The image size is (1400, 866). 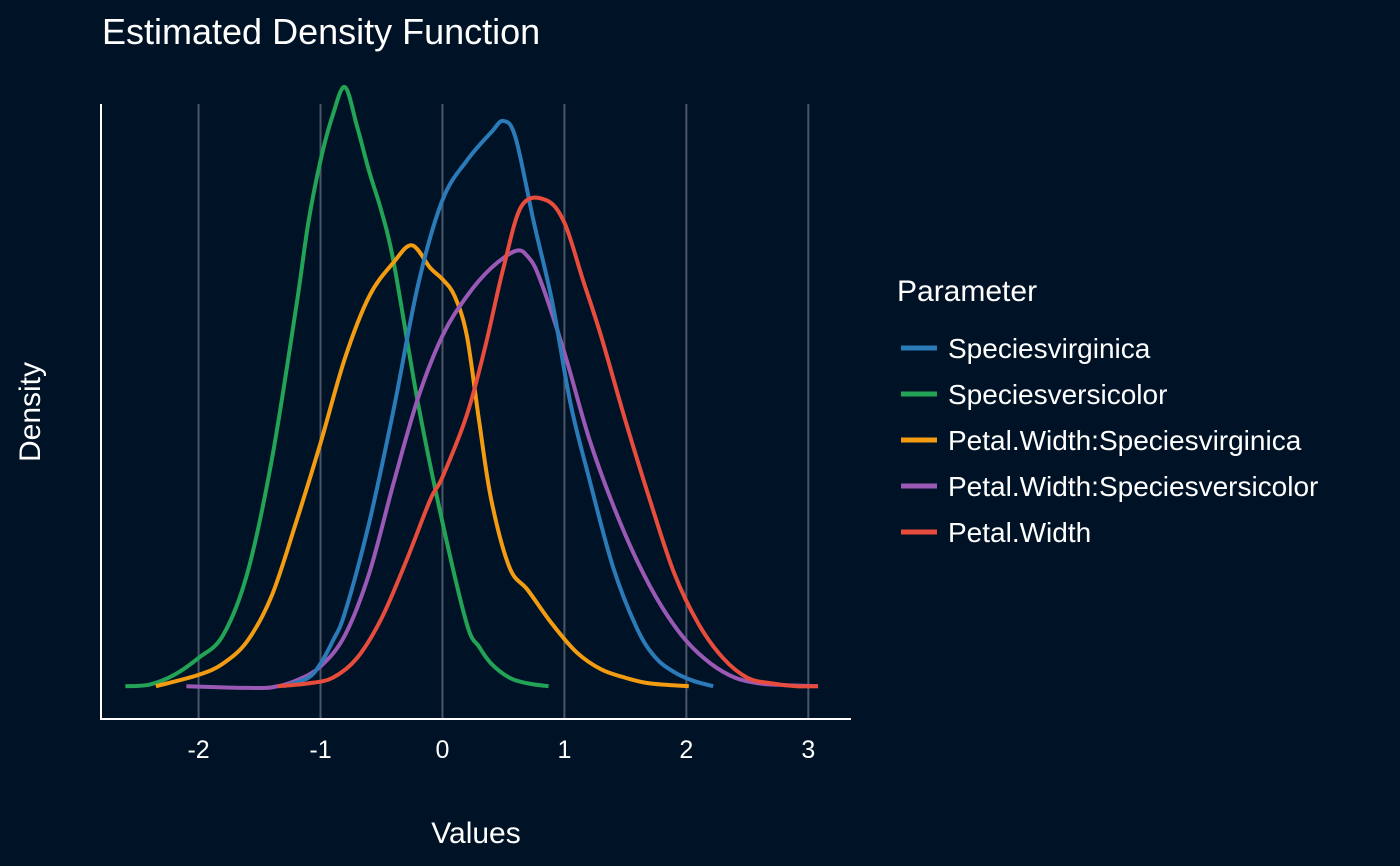 I want to click on legend-label: Petal.Width:Speciesvirginica, so click(x=1125, y=440).